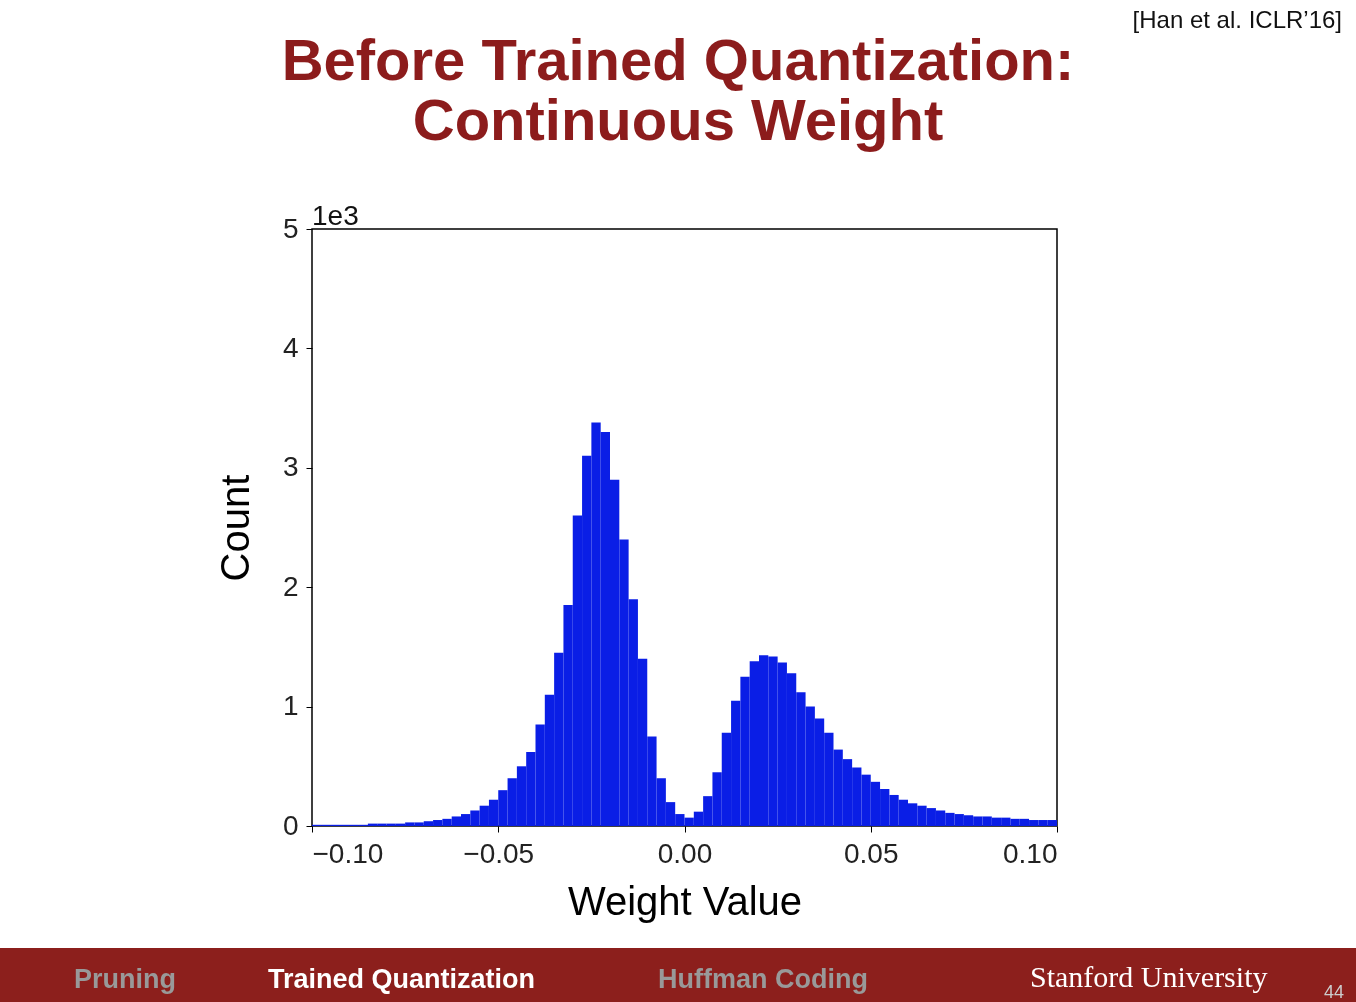 This screenshot has width=1356, height=1002. I want to click on y-tick-label: 0, so click(290, 825).